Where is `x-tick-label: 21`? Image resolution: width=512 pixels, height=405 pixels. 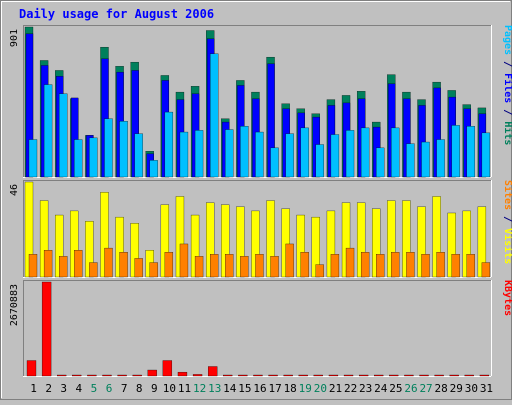 x-tick-label: 21 is located at coordinates (335, 388).